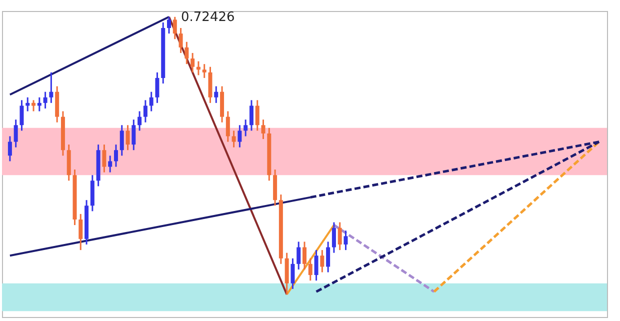  Describe the element at coordinates (208, 17) in the screenshot. I see `annotation: 0.72426` at that location.